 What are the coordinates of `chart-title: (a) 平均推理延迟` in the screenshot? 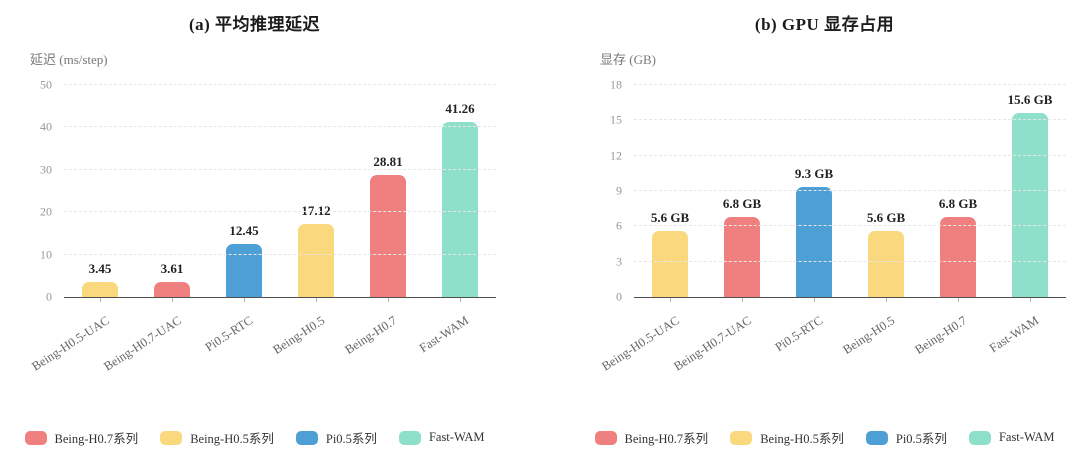 It's located at (254, 24).